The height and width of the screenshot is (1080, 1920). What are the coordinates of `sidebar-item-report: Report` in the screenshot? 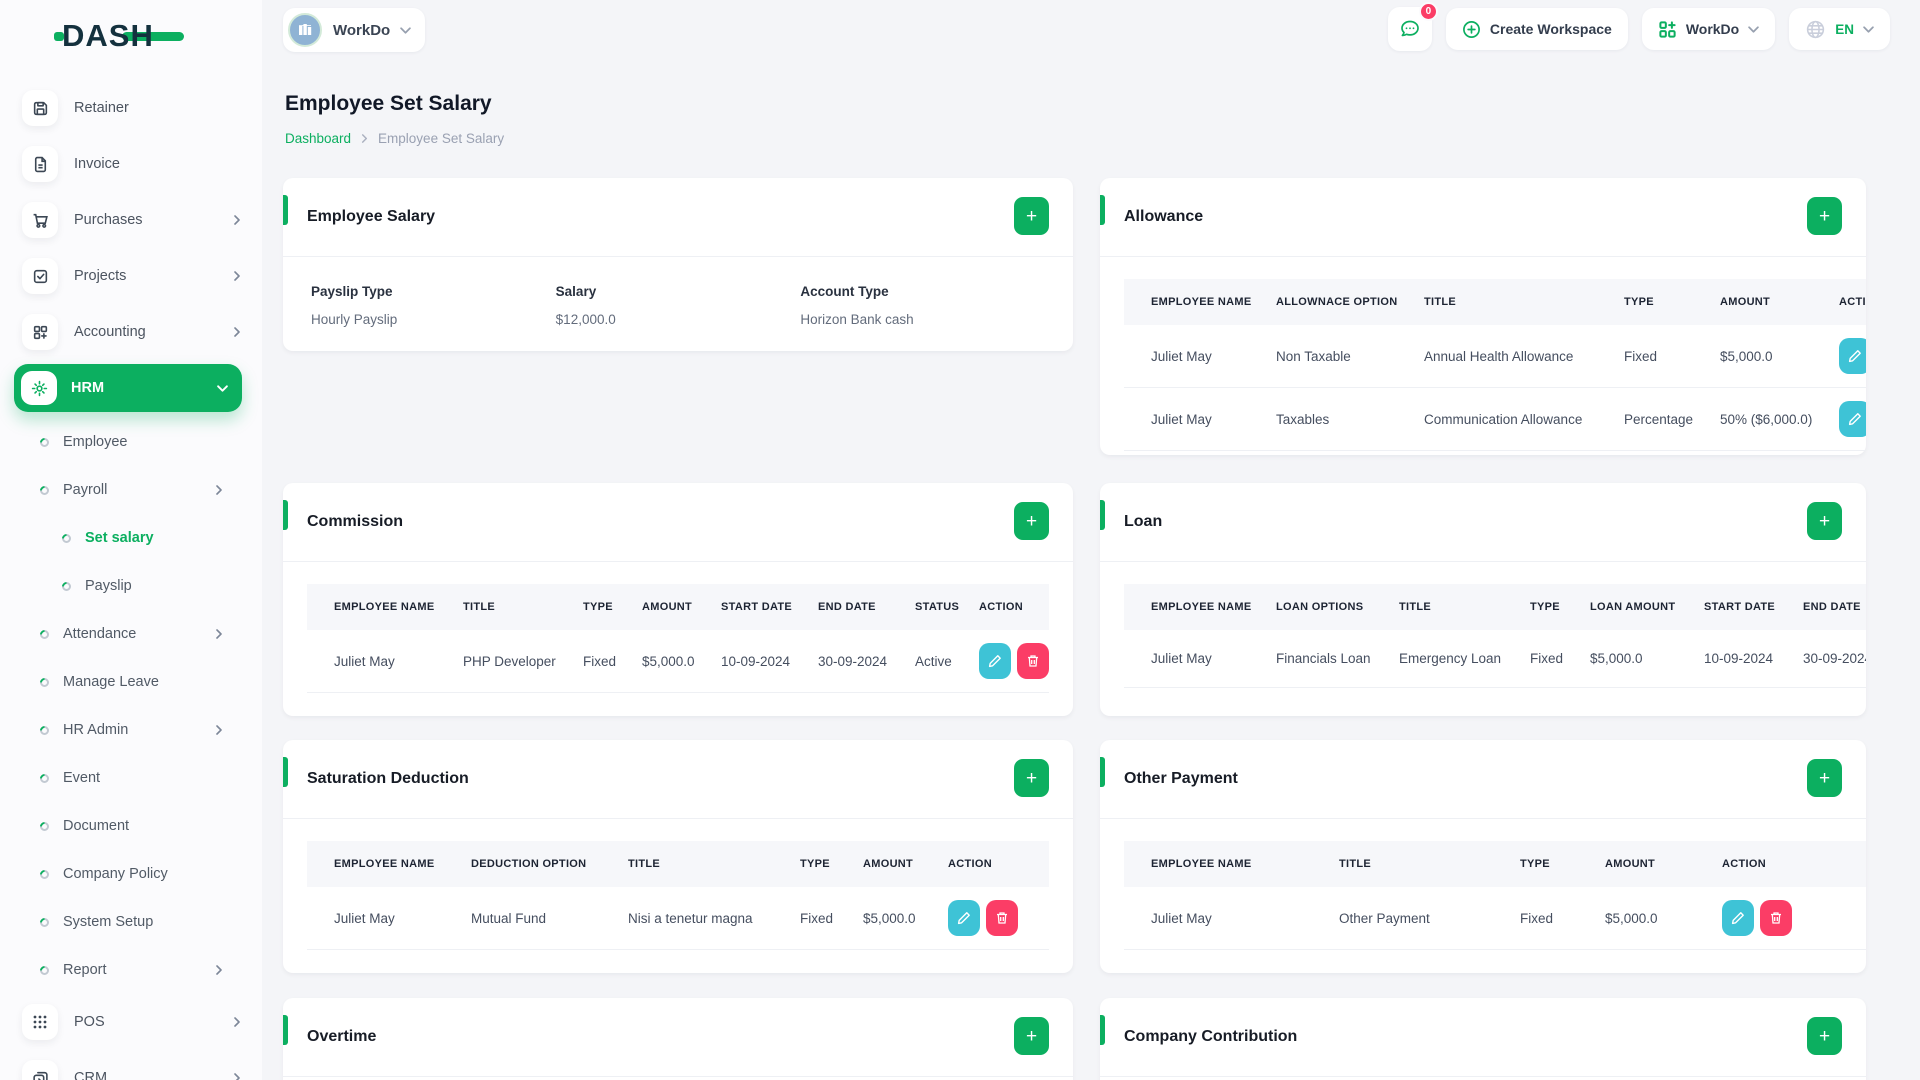 It's located at (131, 970).